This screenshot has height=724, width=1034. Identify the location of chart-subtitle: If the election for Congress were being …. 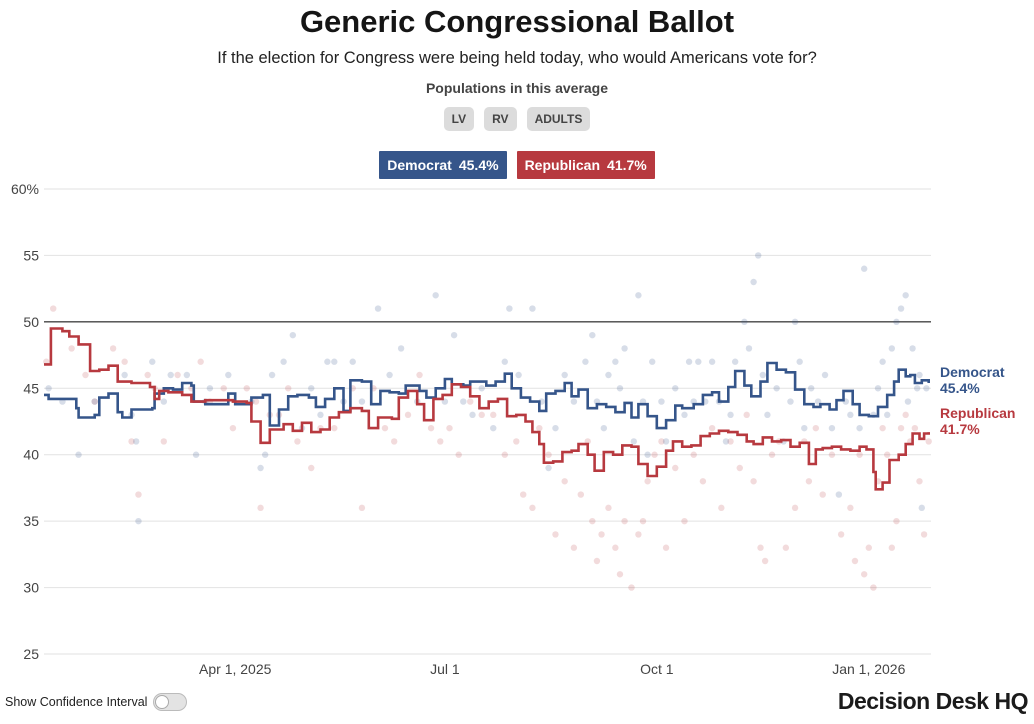
(517, 58).